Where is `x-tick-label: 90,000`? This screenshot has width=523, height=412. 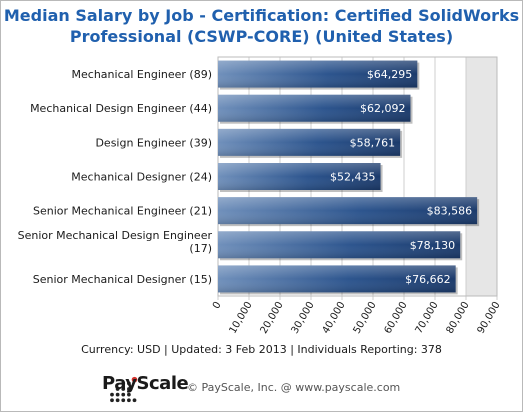 x-tick-label: 90,000 is located at coordinates (489, 318).